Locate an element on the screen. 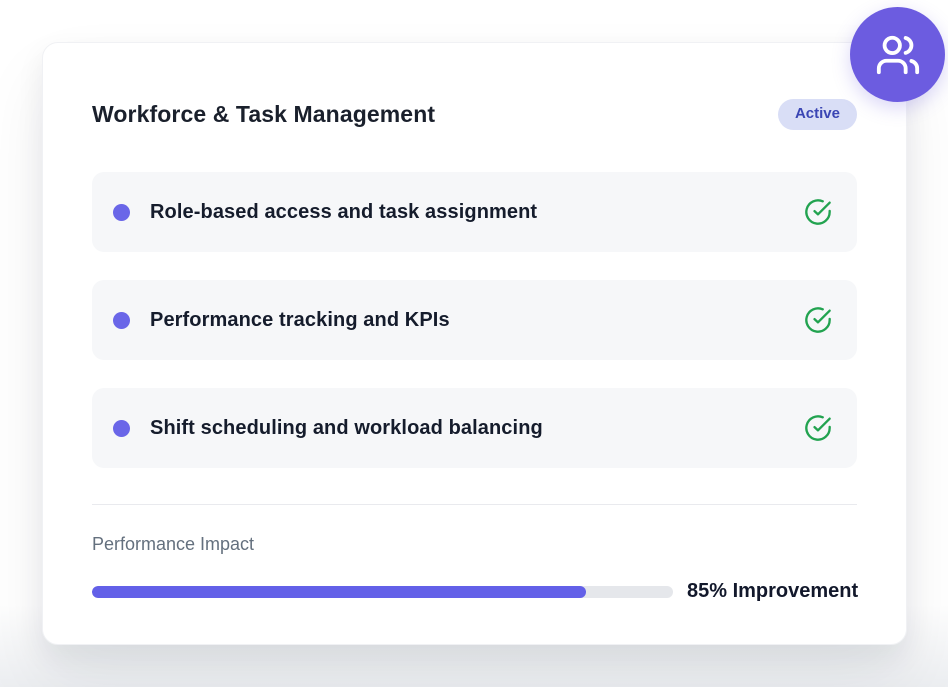  feature-label: Role-based access and task assignment is located at coordinates (344, 211).